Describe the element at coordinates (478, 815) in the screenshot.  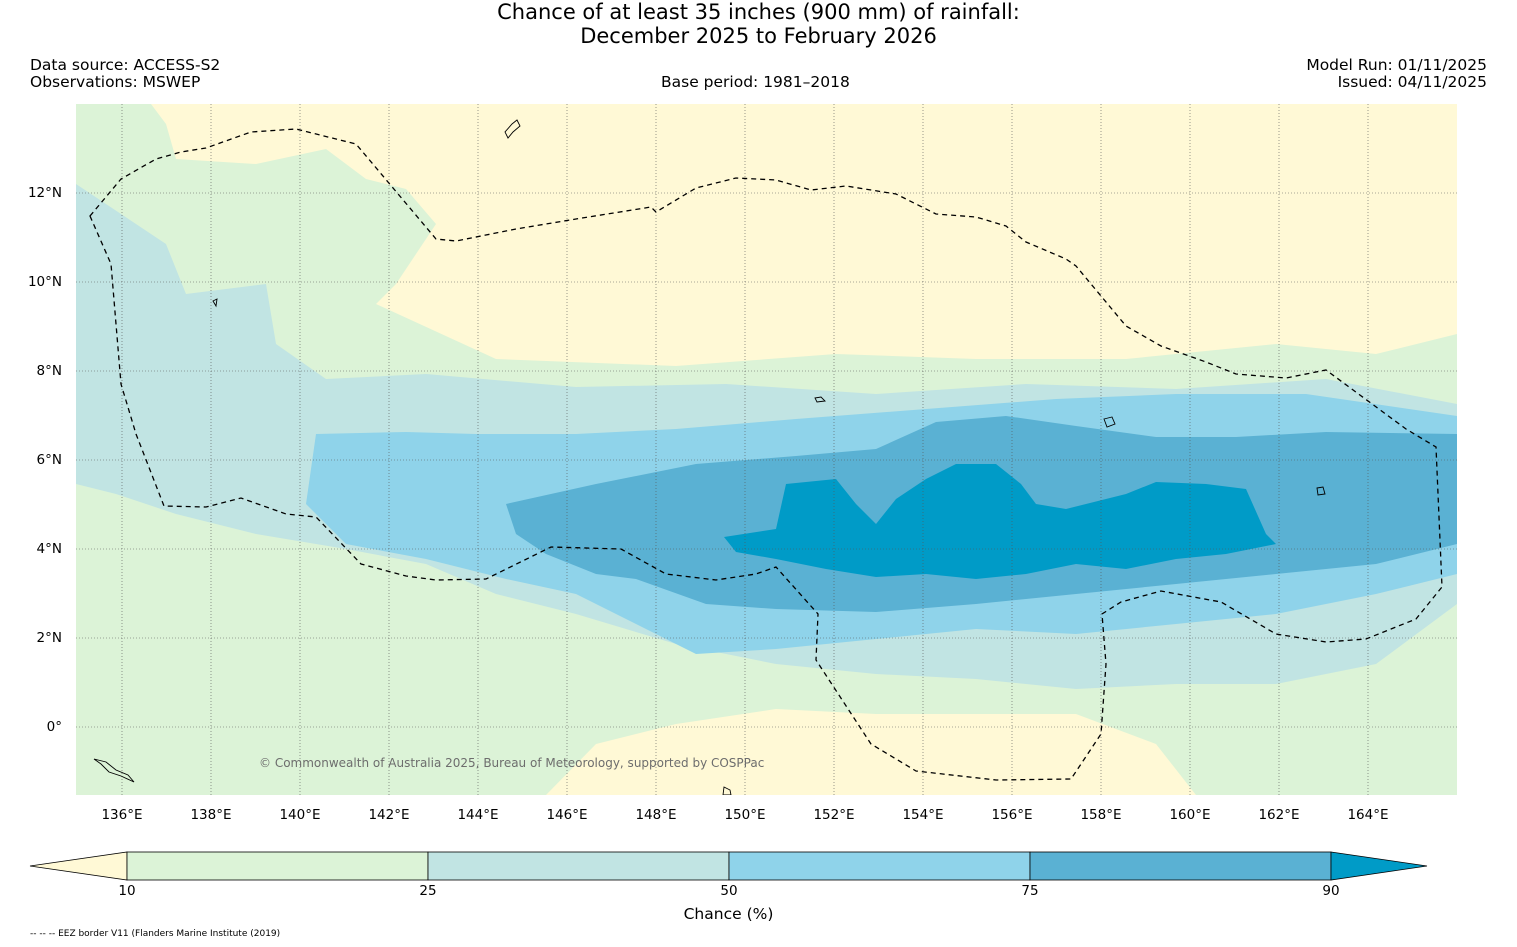
I see `lon-tick-label: 144°E` at that location.